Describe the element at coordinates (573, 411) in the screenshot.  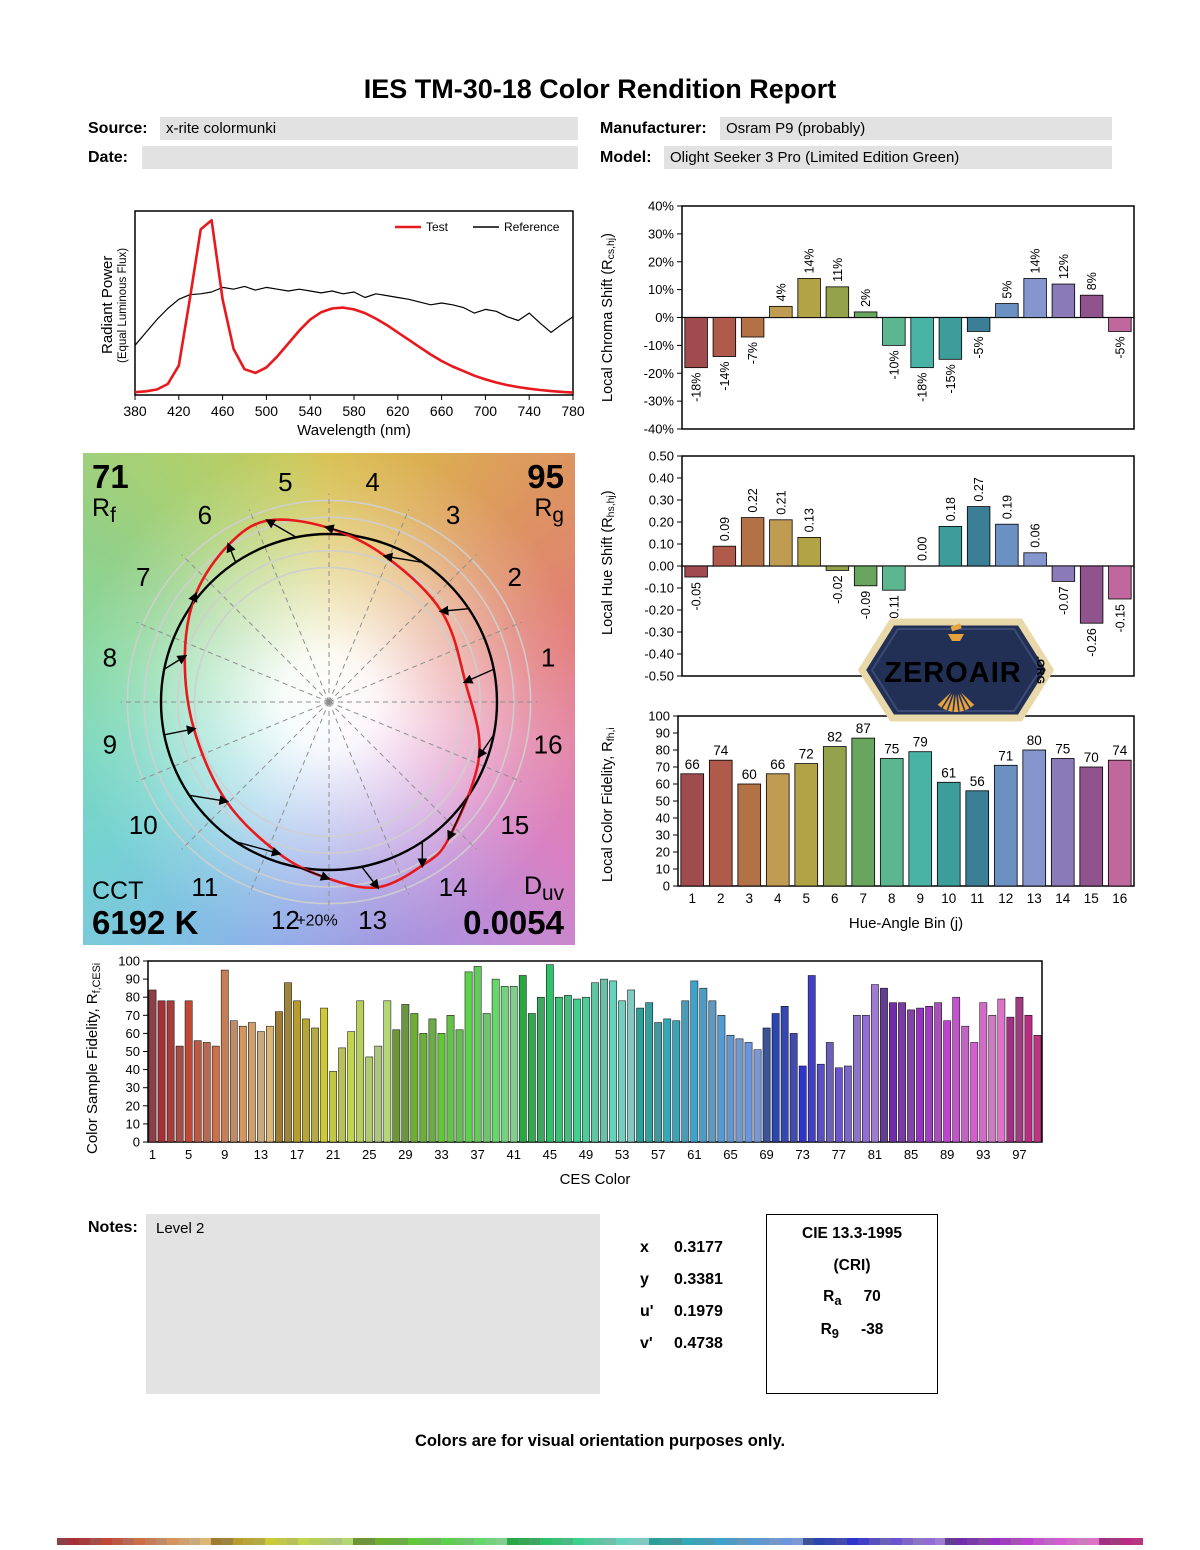
I see `svg-text: 780` at that location.